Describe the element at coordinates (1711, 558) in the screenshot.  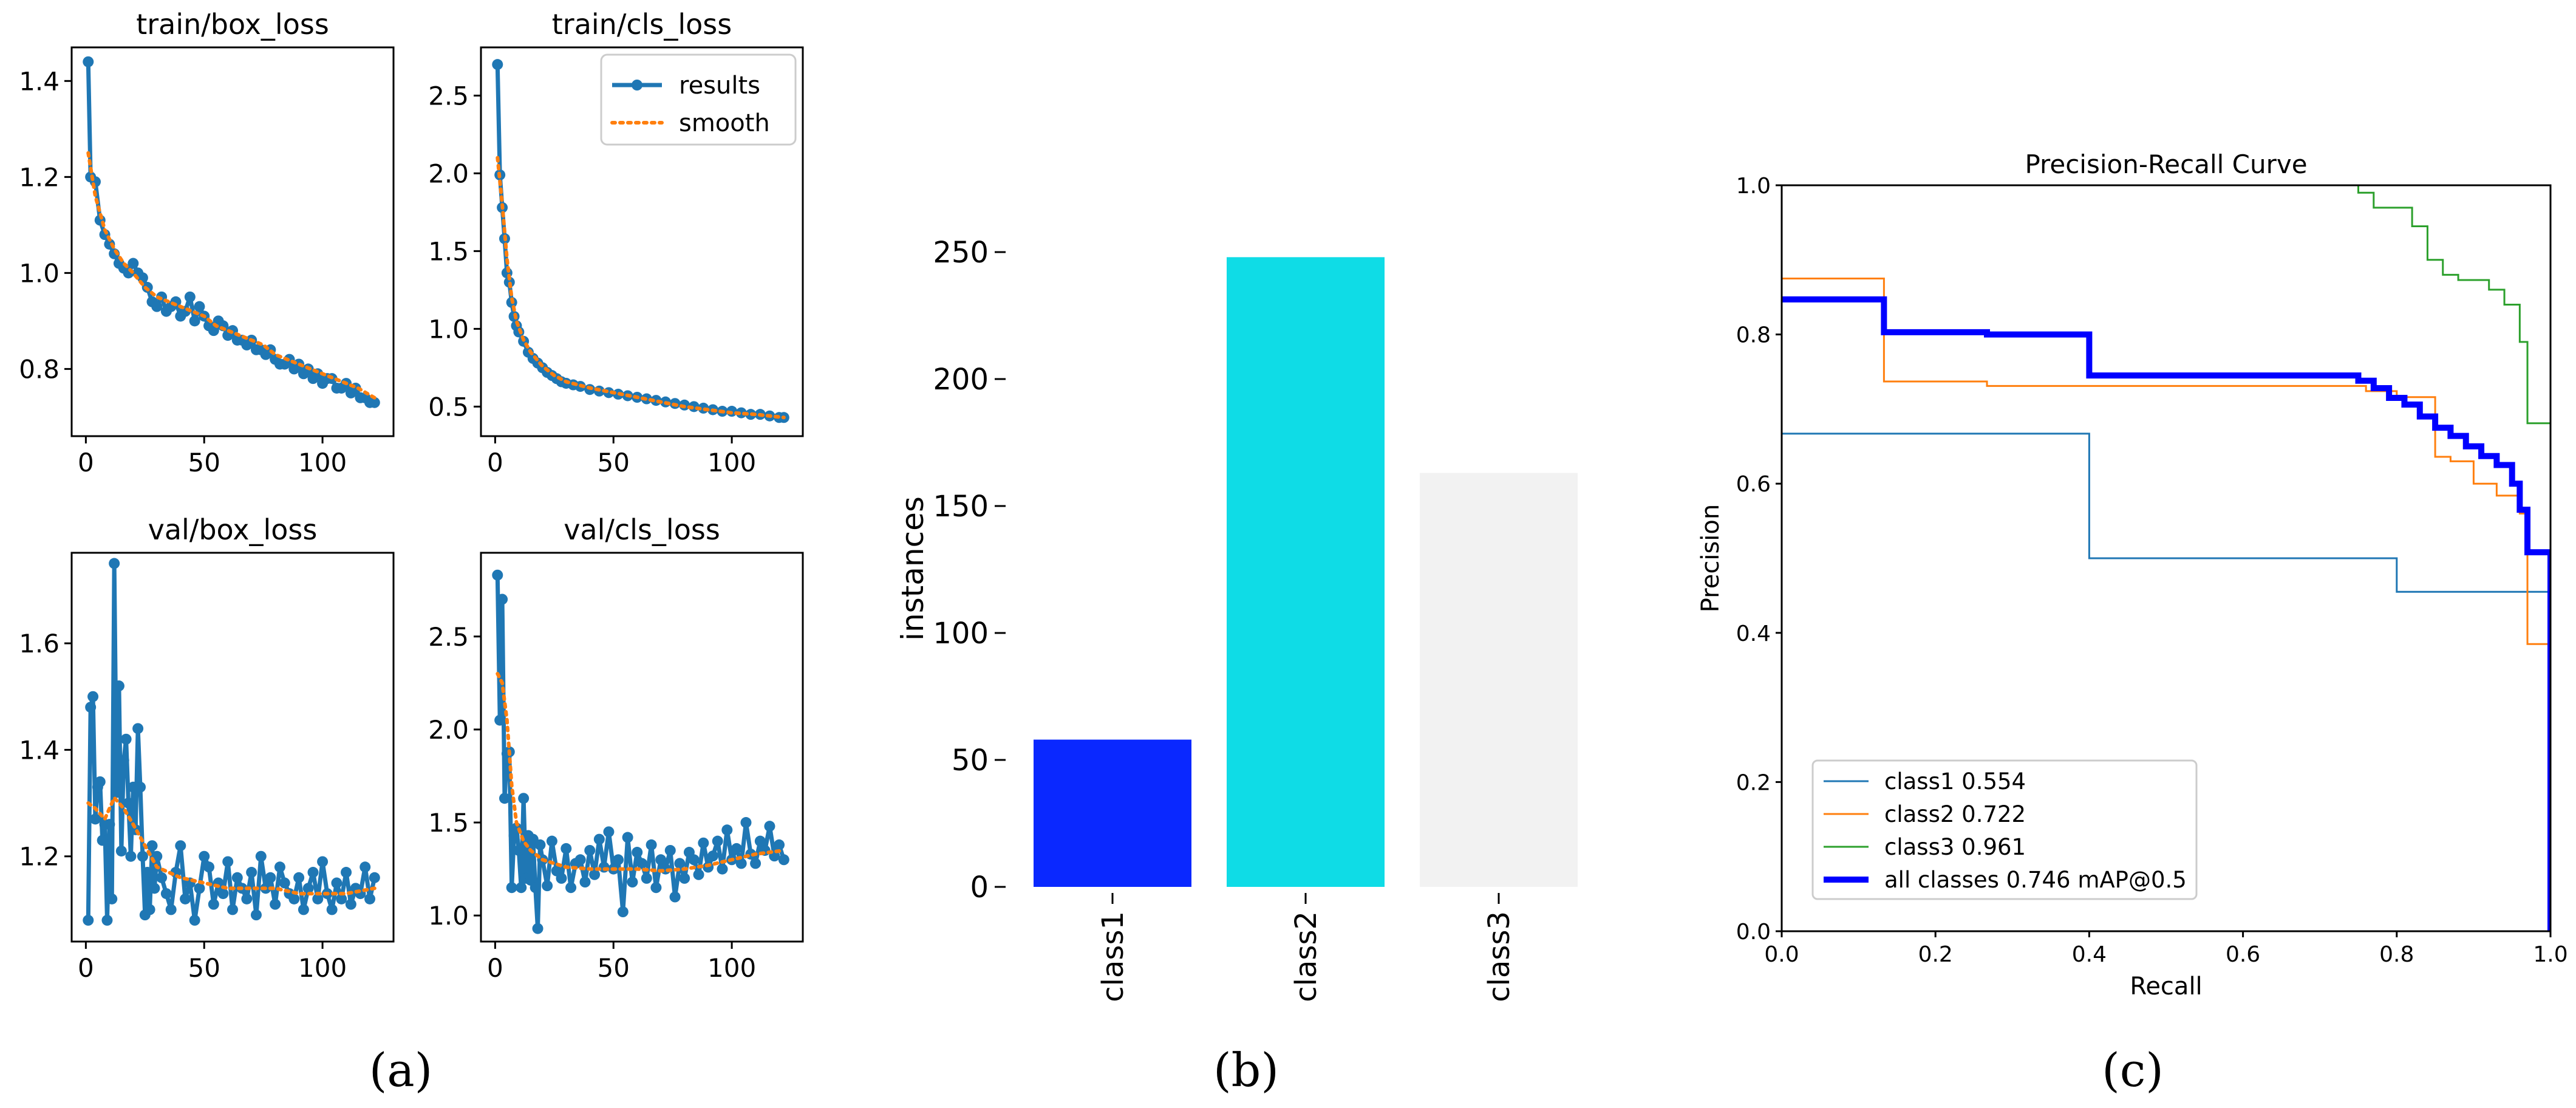
I see `y-axis-label: Precision` at that location.